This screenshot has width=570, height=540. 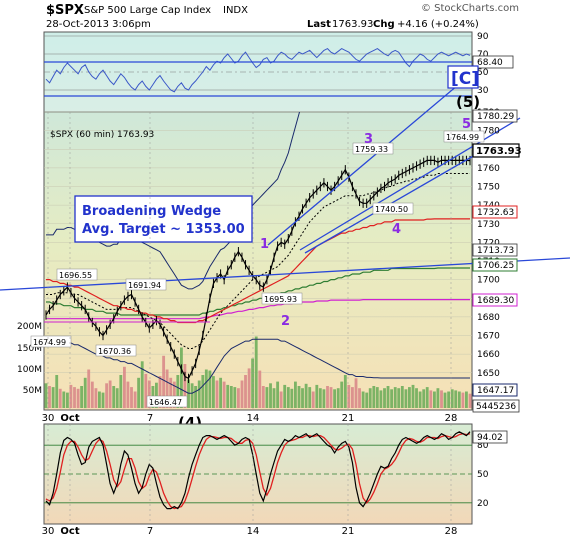 What do you see at coordinates (495, 213) in the screenshot?
I see `value-tag-1732: 1732.63` at bounding box center [495, 213].